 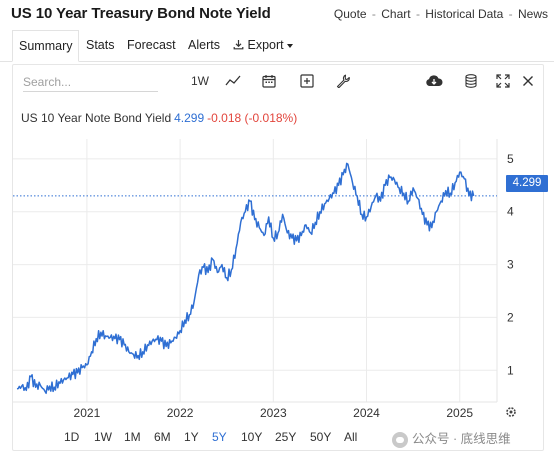 I want to click on y-tick-label: 3, so click(x=510, y=265).